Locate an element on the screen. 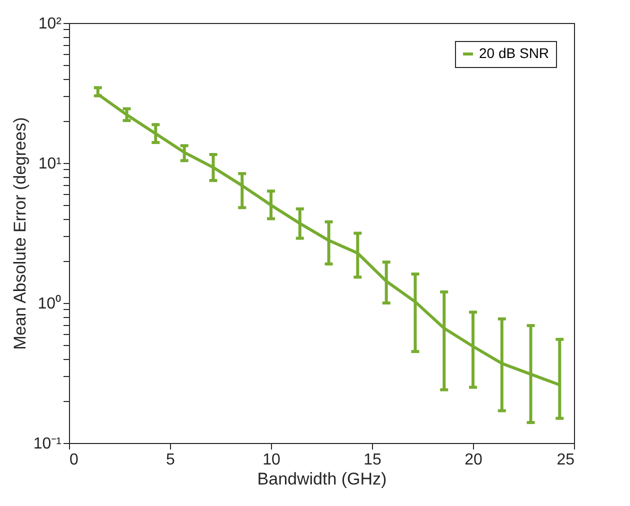  x-tick-label: 10 is located at coordinates (271, 460).